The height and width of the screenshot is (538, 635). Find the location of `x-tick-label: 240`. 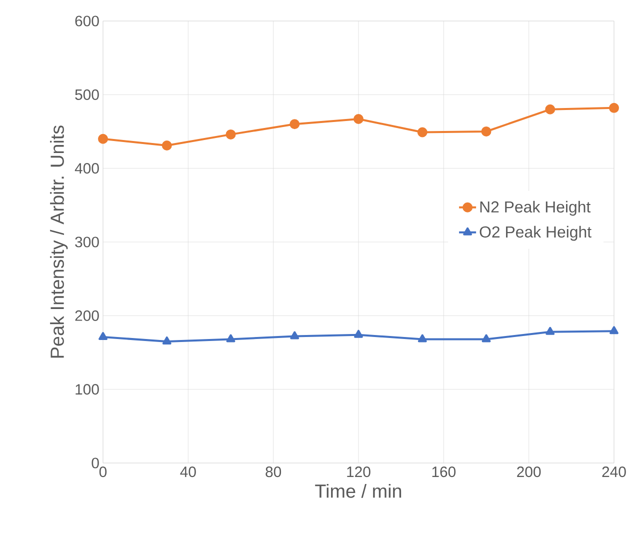

x-tick-label: 240 is located at coordinates (614, 472).